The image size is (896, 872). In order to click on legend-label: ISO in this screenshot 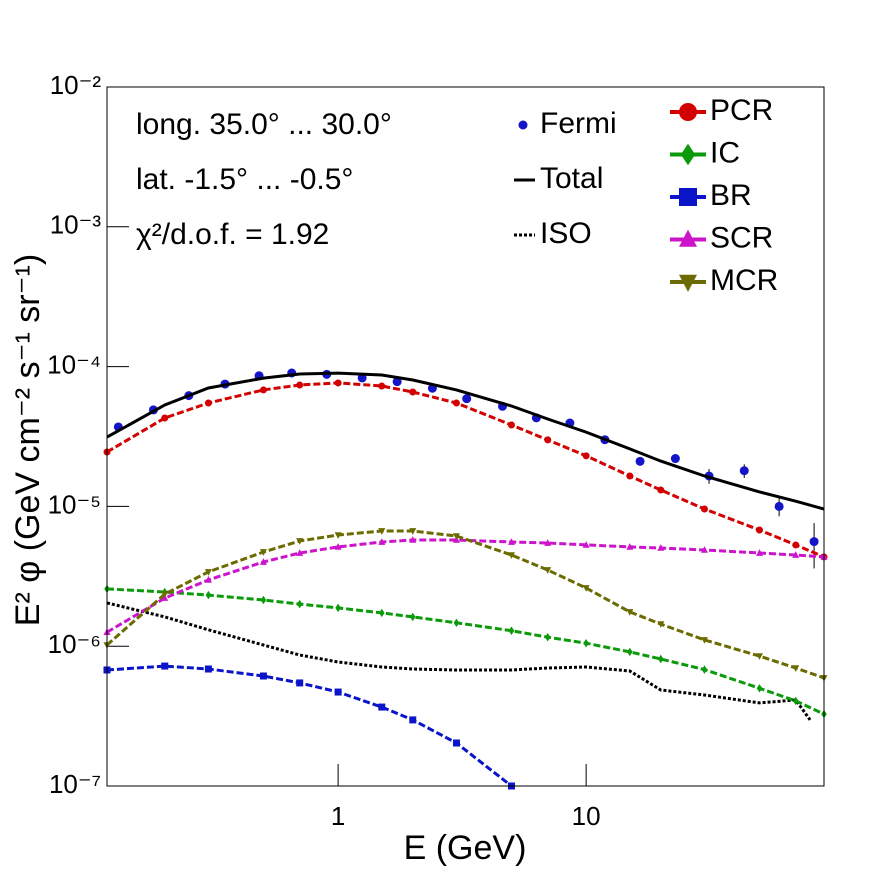, I will do `click(566, 233)`.